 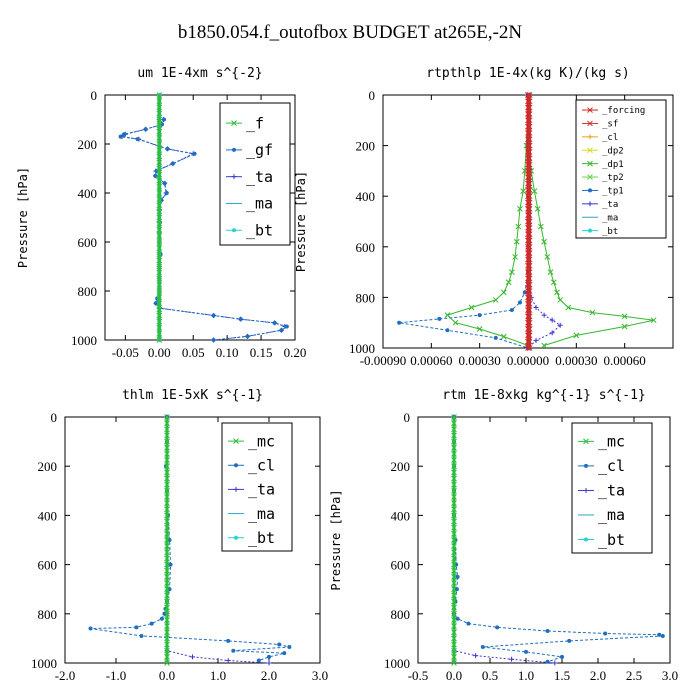 I want to click on panel-title: um 1E-4xm s^{-2}, so click(x=199, y=73).